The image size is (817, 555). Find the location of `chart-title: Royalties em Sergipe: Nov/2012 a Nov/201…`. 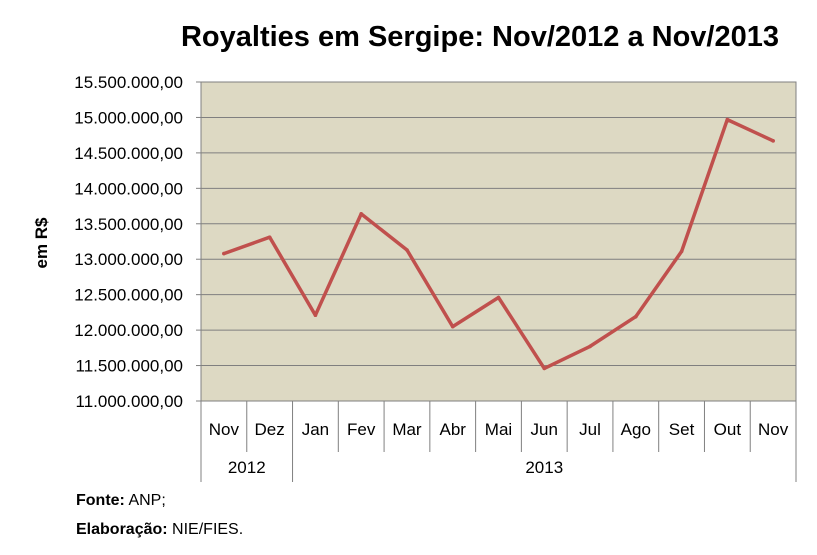

chart-title: Royalties em Sergipe: Nov/2012 a Nov/201… is located at coordinates (480, 37).